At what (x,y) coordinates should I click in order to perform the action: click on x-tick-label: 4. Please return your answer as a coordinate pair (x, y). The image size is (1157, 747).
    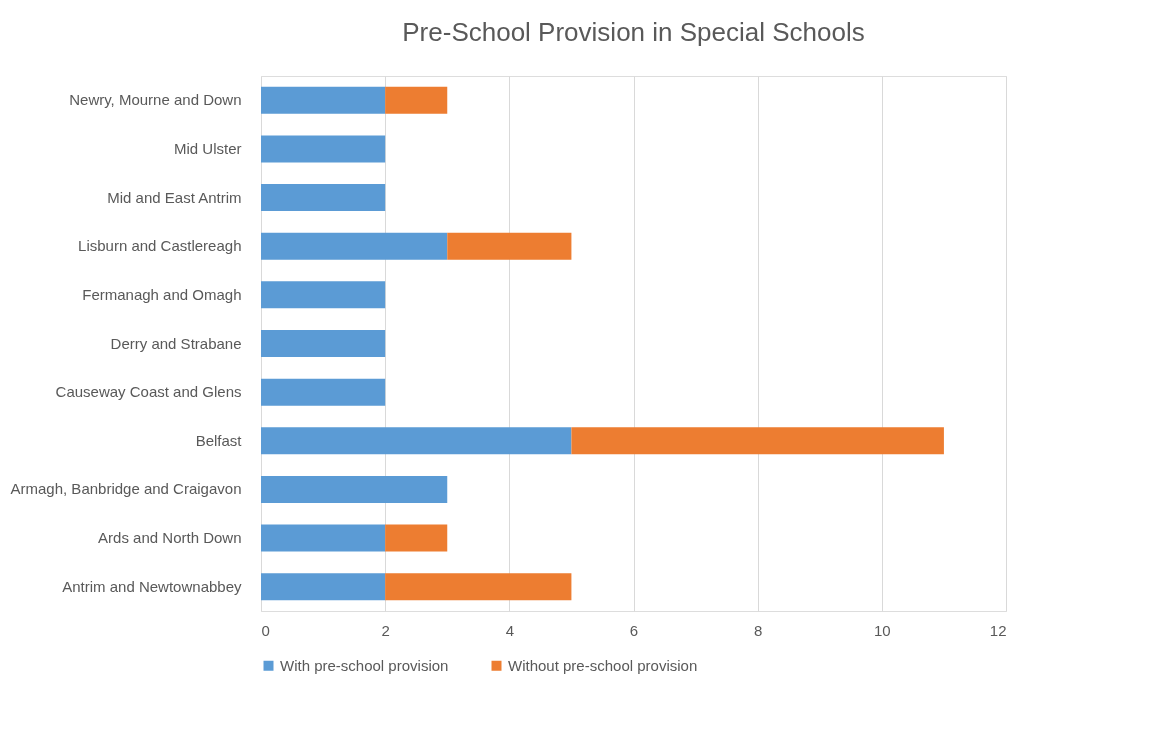
    Looking at the image, I should click on (510, 630).